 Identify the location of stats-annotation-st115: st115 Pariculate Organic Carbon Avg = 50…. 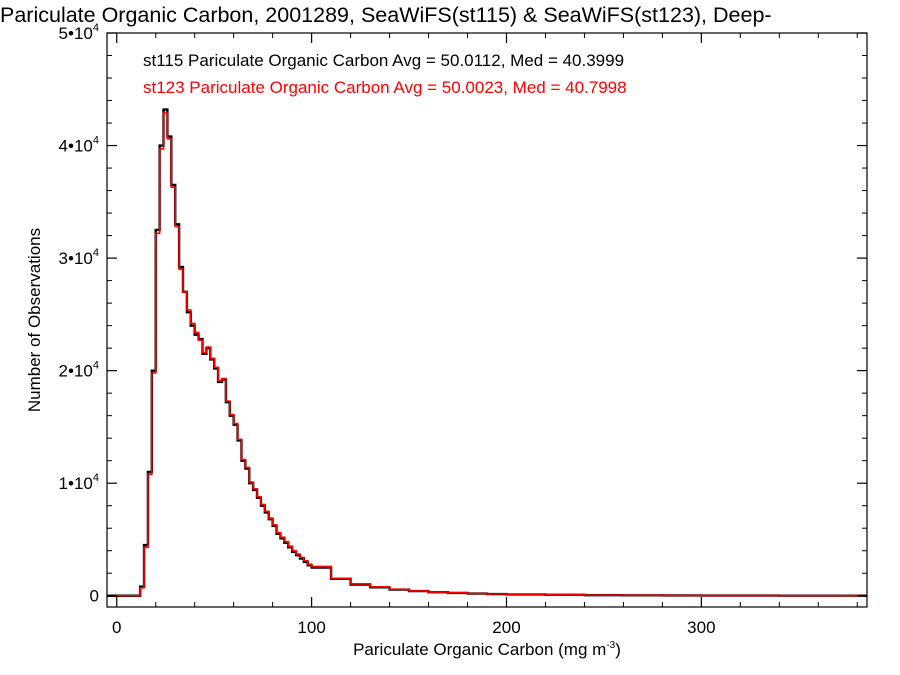
(383, 60).